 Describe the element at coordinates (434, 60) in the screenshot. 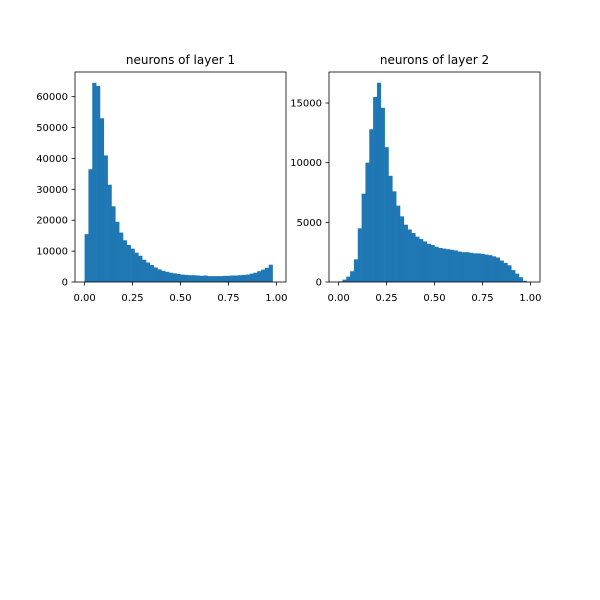

I see `chart-title: neurons of layer 2` at that location.